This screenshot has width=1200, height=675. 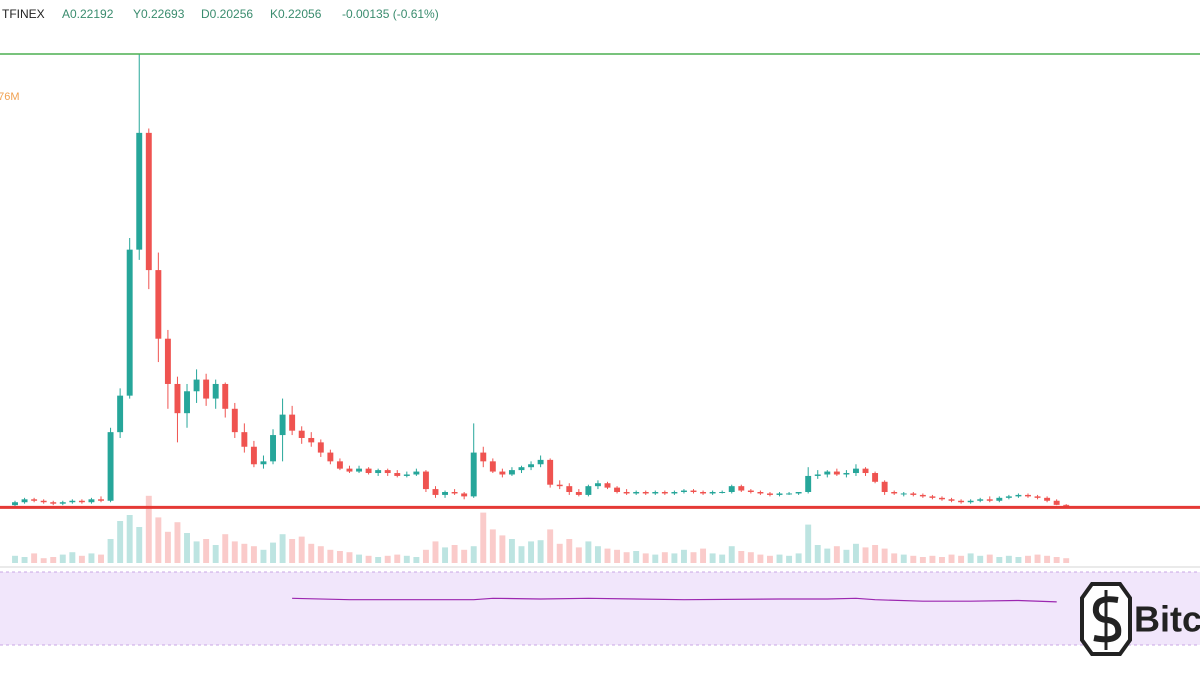 I want to click on indicator-line, so click(x=674, y=600).